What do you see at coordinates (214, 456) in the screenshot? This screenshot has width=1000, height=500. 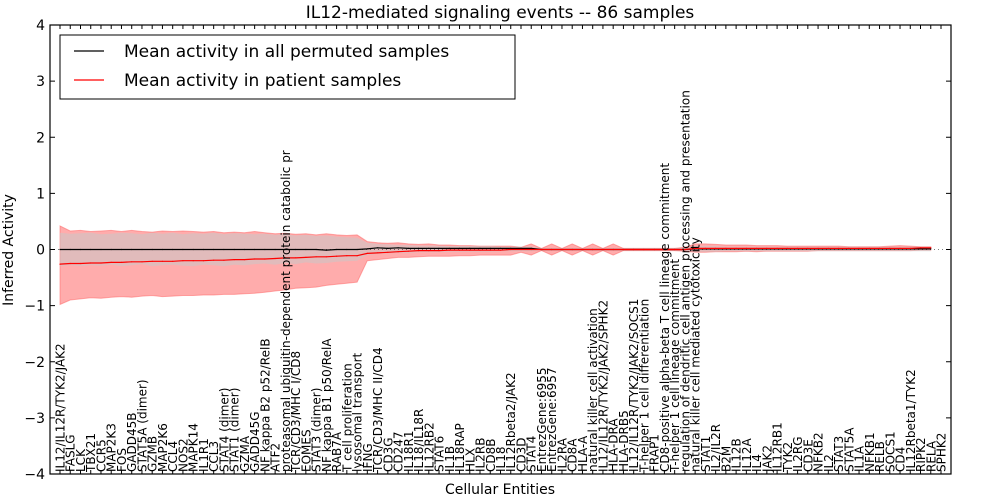 I see `x-tick-label: CCL3` at bounding box center [214, 456].